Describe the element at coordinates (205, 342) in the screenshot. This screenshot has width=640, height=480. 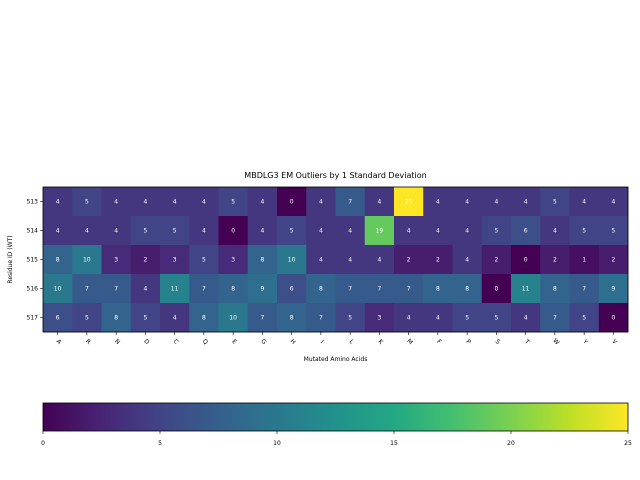
I see `x-tick-label: Q` at that location.